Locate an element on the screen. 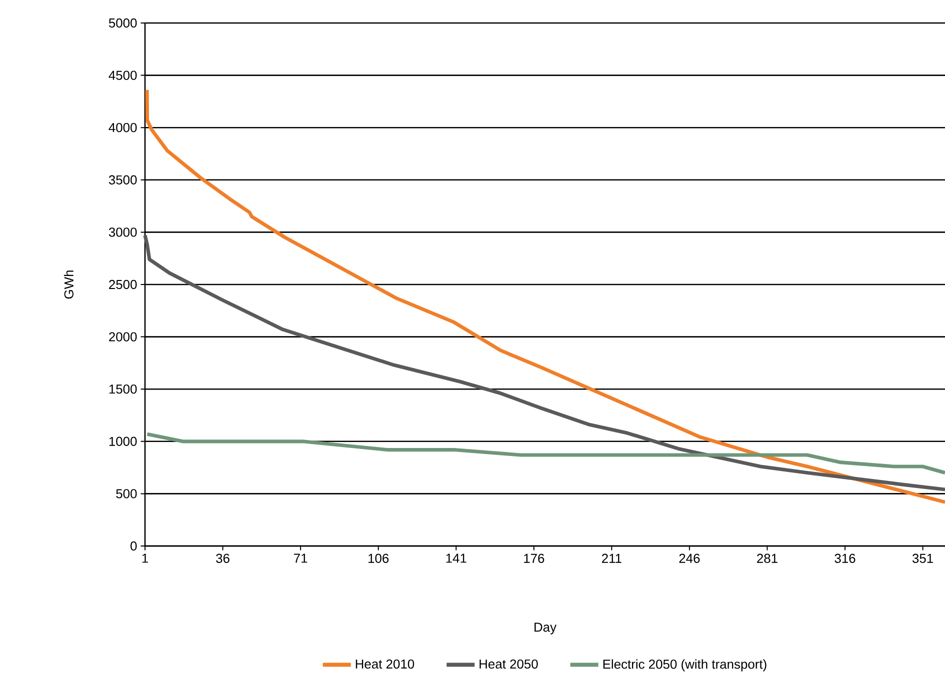 This screenshot has height=678, width=945. y-tick-label: 500 is located at coordinates (126, 493).